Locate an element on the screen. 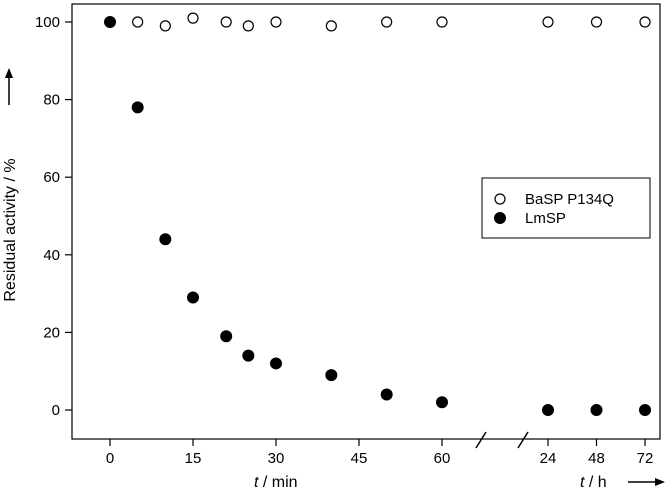 The height and width of the screenshot is (500, 670). x-tick-label: 60 is located at coordinates (442, 458).